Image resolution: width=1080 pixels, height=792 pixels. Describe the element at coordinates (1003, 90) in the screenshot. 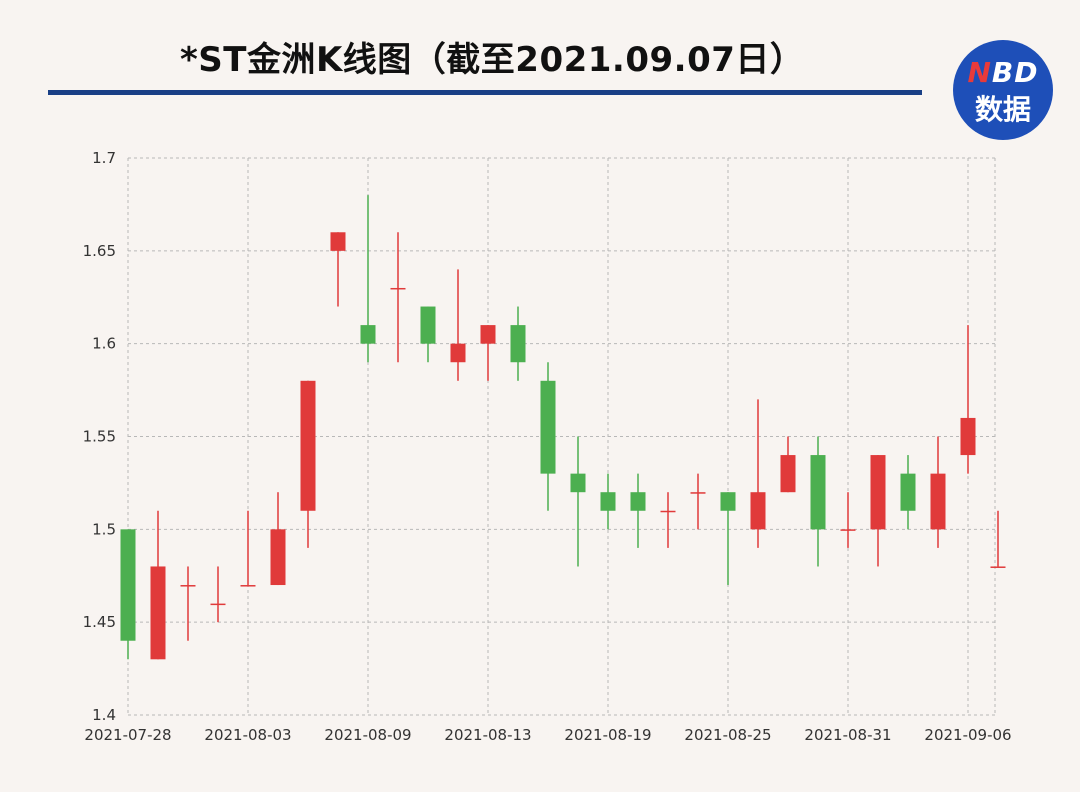

I see `nbd-logo: NBD 数据` at that location.